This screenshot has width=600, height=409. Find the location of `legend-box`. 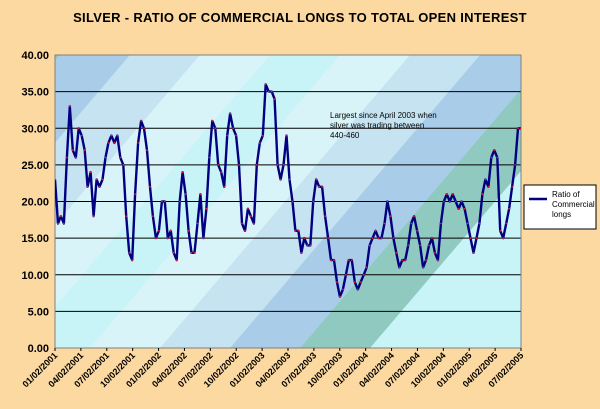

legend-box is located at coordinates (560, 207).